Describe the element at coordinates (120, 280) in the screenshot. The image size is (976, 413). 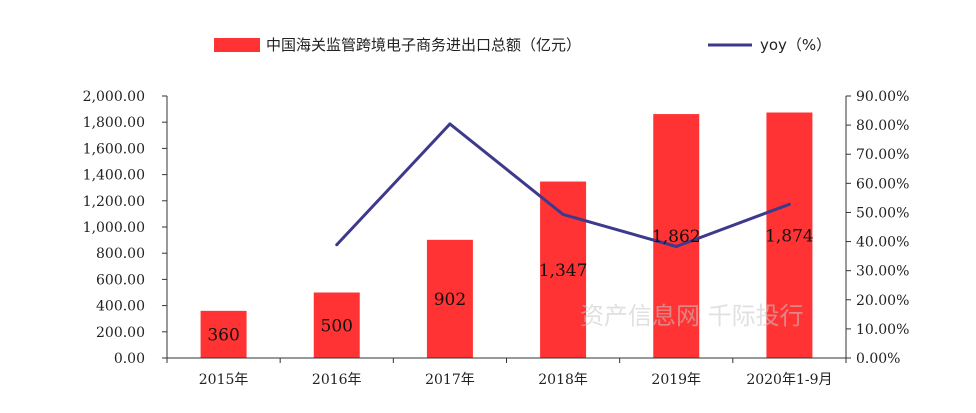
I see `left-tick-label: 600.00` at that location.